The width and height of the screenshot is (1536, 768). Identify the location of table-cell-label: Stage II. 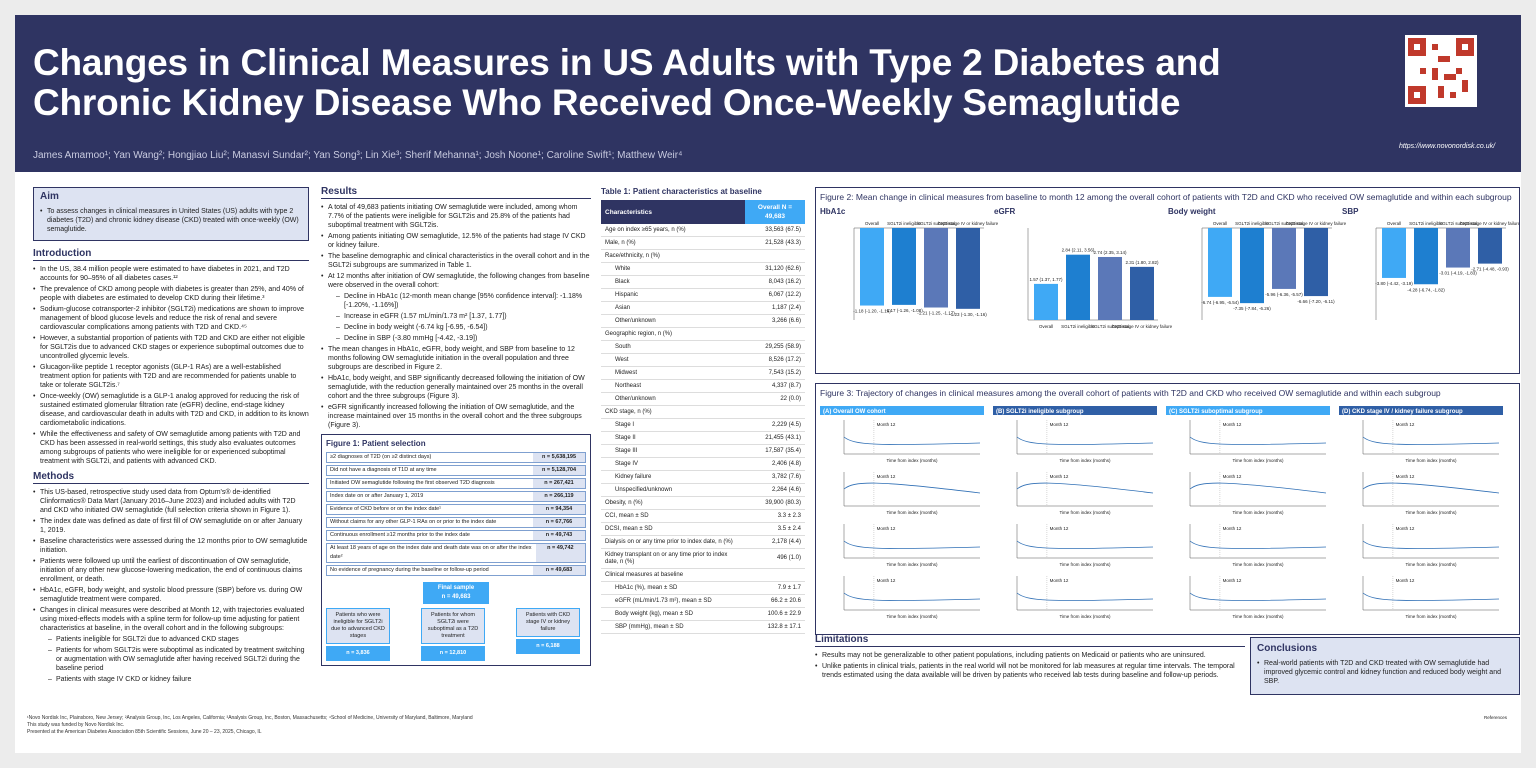
(673, 438).